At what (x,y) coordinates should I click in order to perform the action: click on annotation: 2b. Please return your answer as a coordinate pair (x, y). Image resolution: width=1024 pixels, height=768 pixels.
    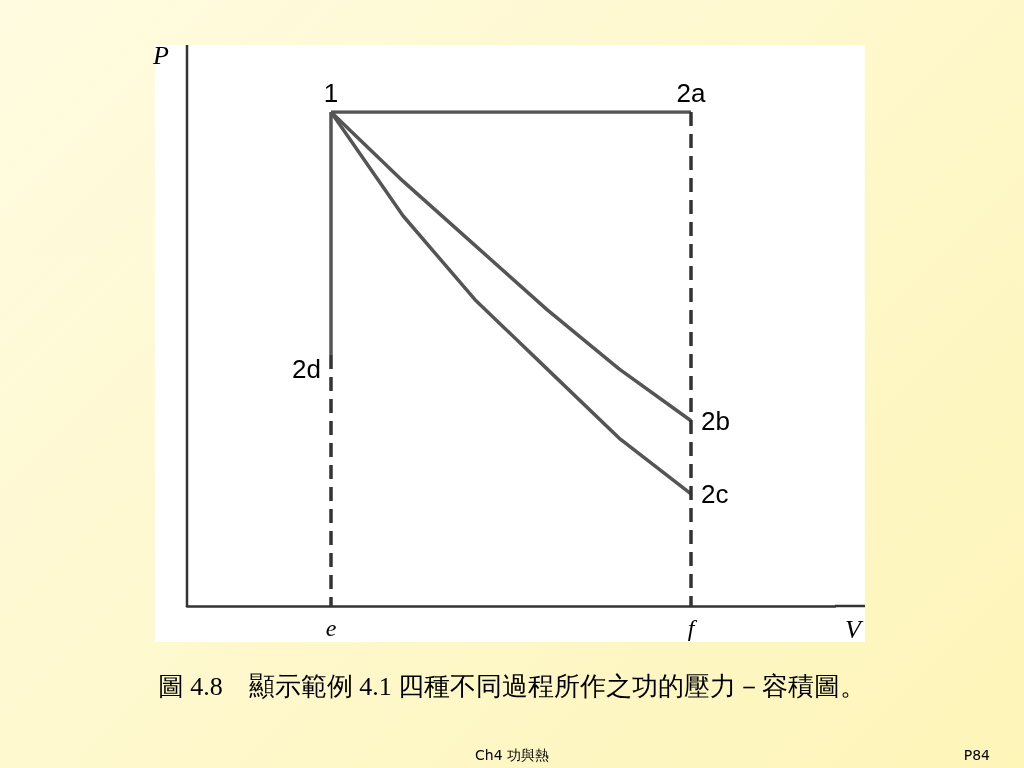
    Looking at the image, I should click on (715, 420).